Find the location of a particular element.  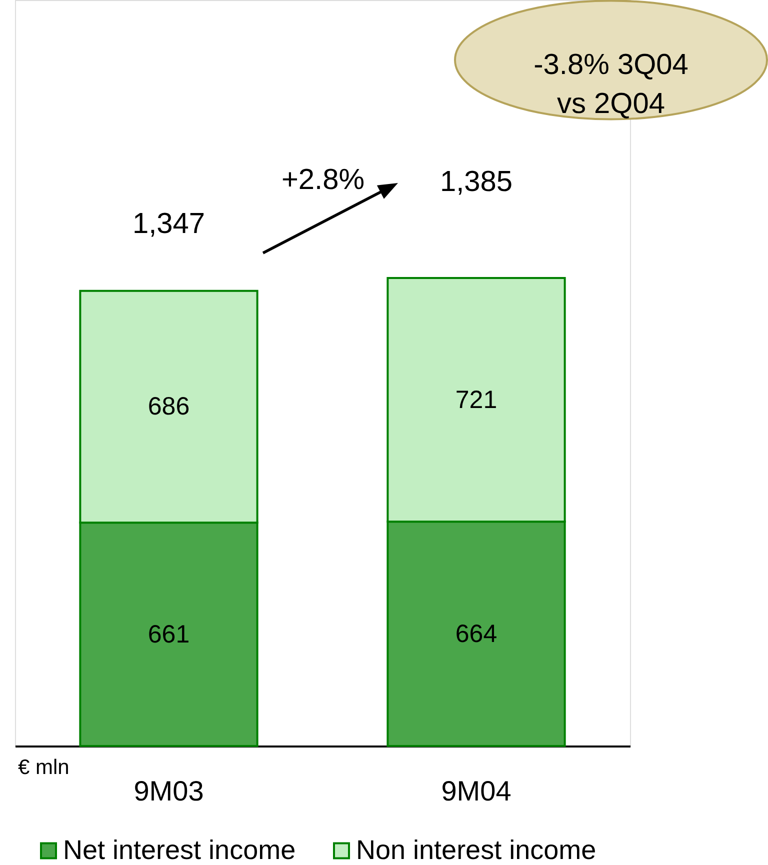

total-label: 1,385 is located at coordinates (476, 182).